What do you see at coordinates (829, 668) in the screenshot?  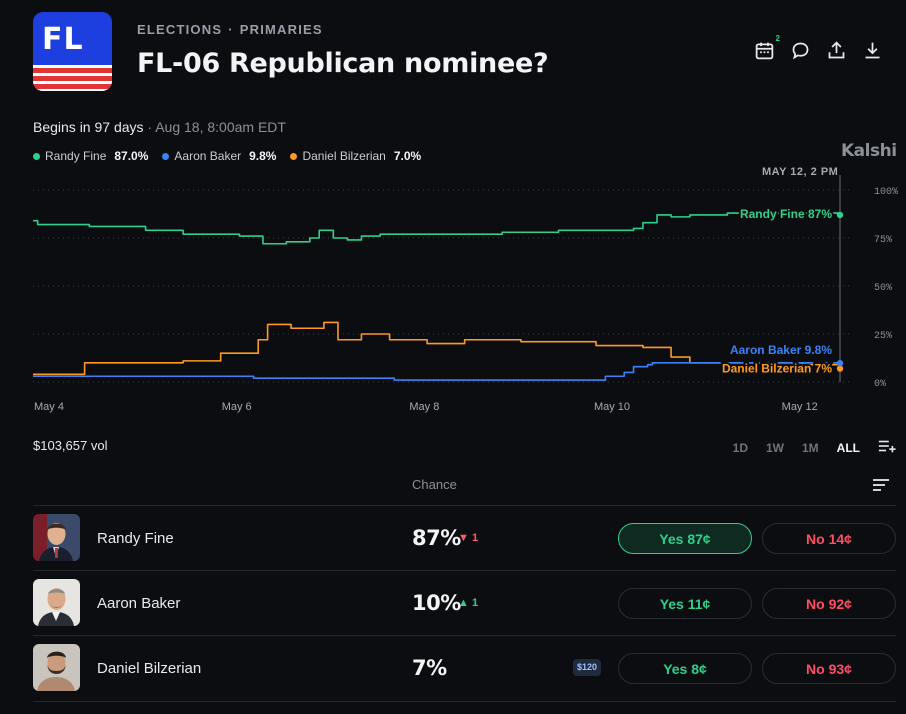 I see `buy-no-button: No 93¢` at bounding box center [829, 668].